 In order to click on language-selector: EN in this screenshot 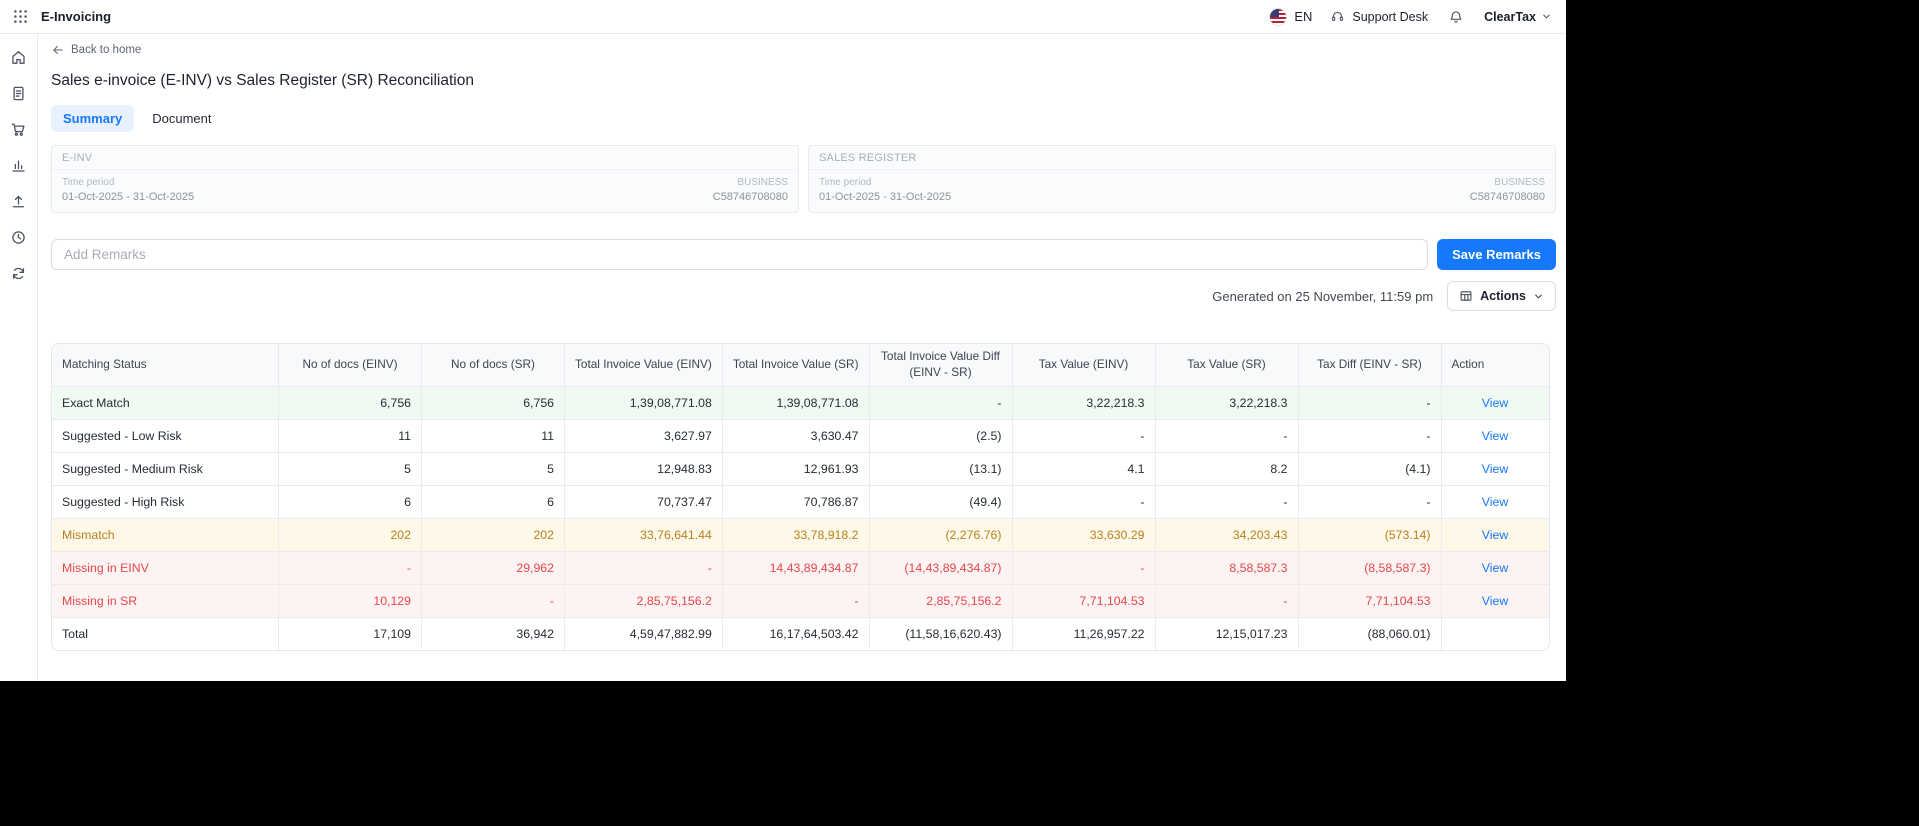, I will do `click(1303, 16)`.